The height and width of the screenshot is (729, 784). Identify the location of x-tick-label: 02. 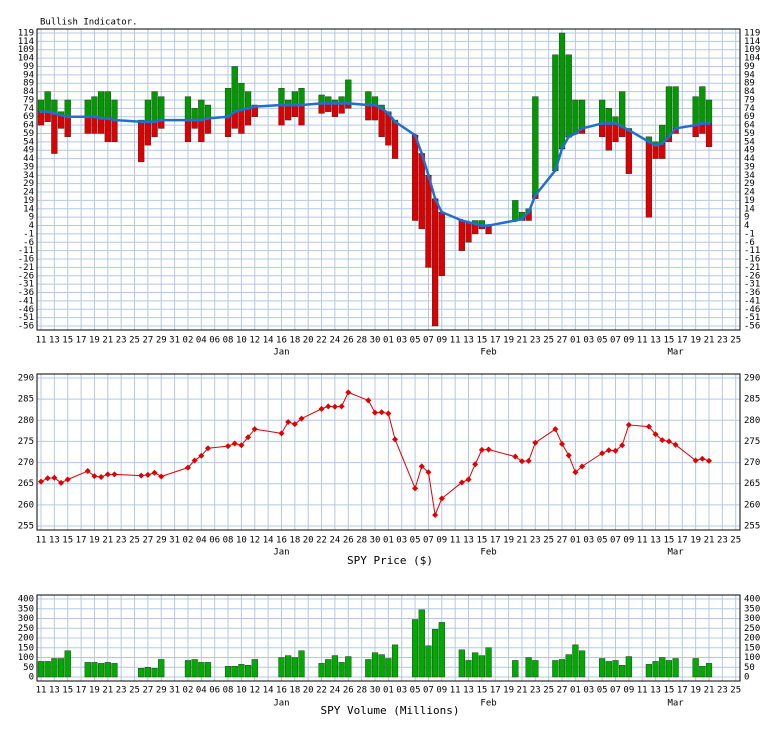
(188, 691).